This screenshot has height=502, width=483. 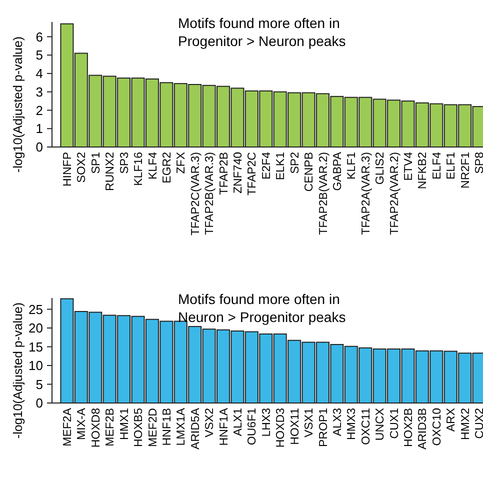 What do you see at coordinates (35, 346) in the screenshot?
I see `y-tick-label: 15` at bounding box center [35, 346].